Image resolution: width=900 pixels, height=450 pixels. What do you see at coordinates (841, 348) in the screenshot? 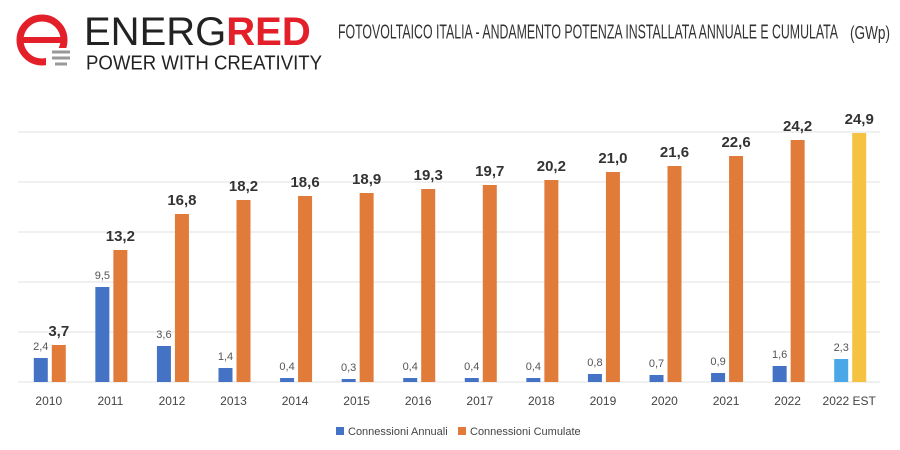
I see `value-label: 2,3` at bounding box center [841, 348].